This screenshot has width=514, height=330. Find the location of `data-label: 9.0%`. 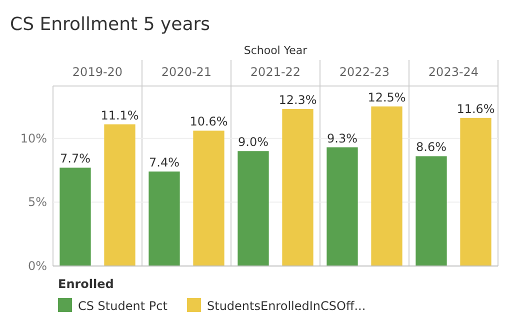

data-label: 9.0% is located at coordinates (253, 142).